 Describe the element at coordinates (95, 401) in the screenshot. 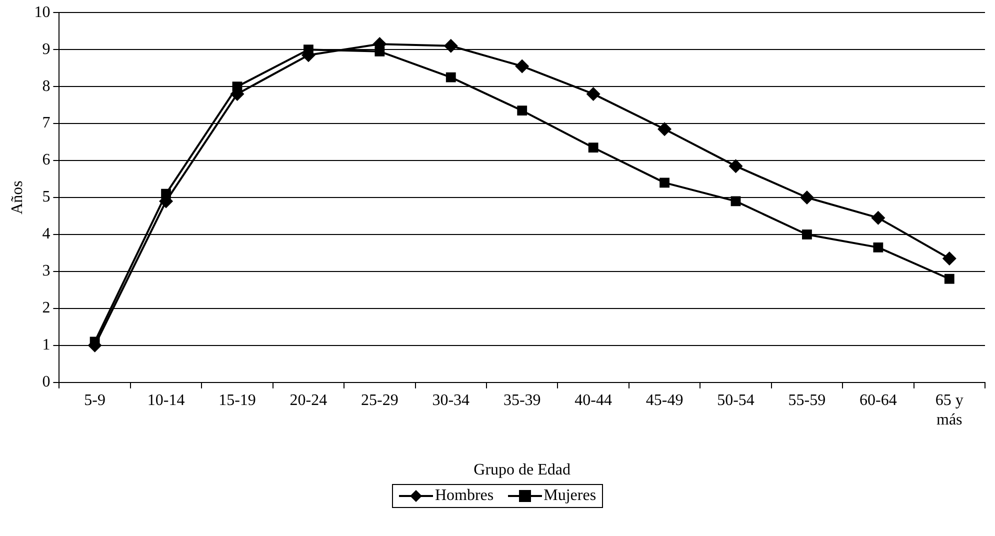

I see `x-tick-label: 5-9` at that location.